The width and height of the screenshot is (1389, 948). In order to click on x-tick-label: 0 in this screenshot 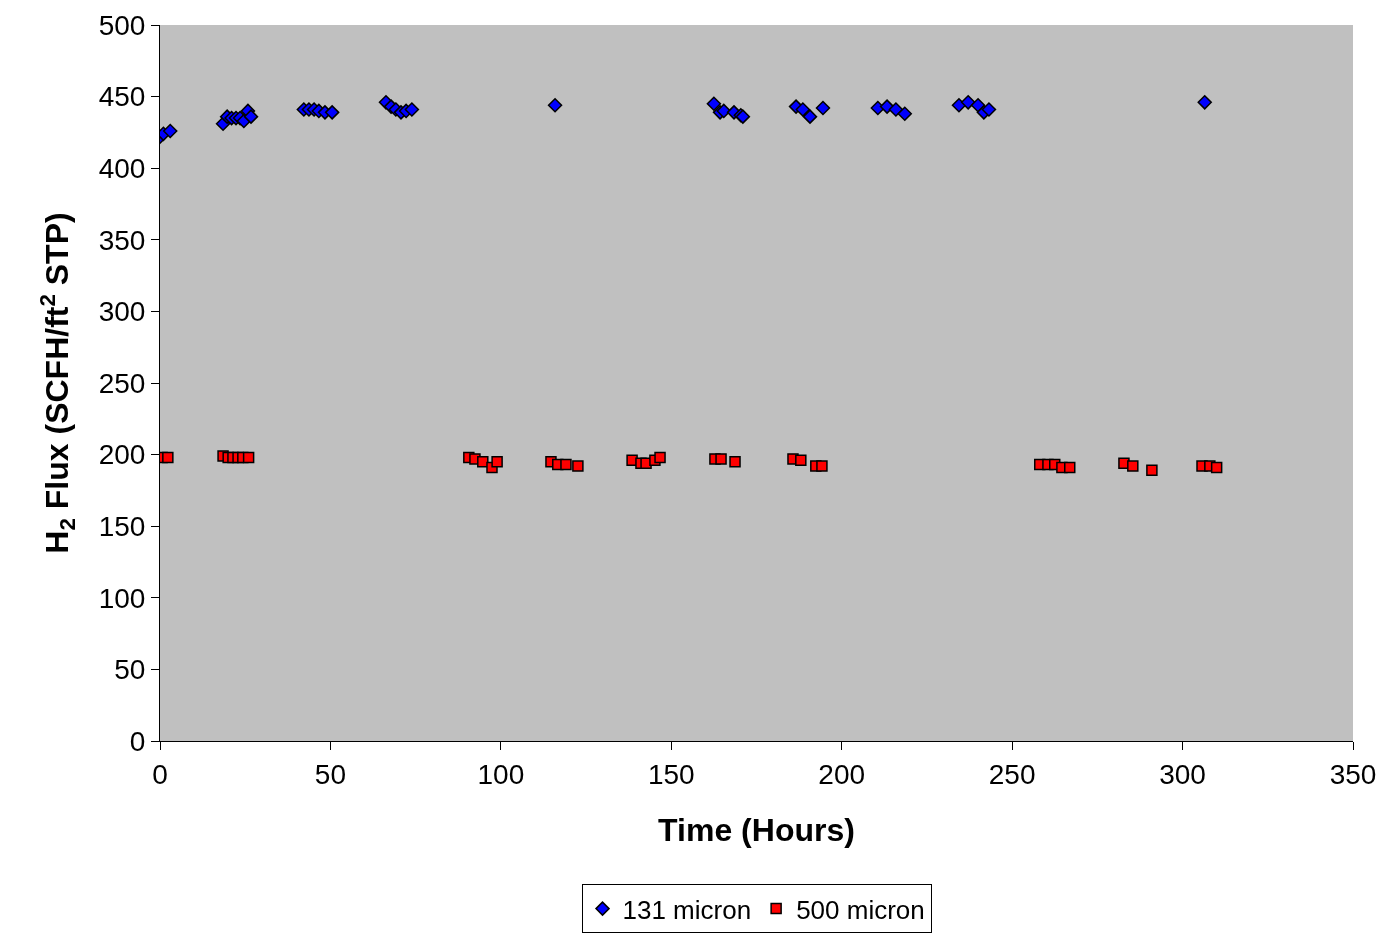, I will do `click(160, 774)`.